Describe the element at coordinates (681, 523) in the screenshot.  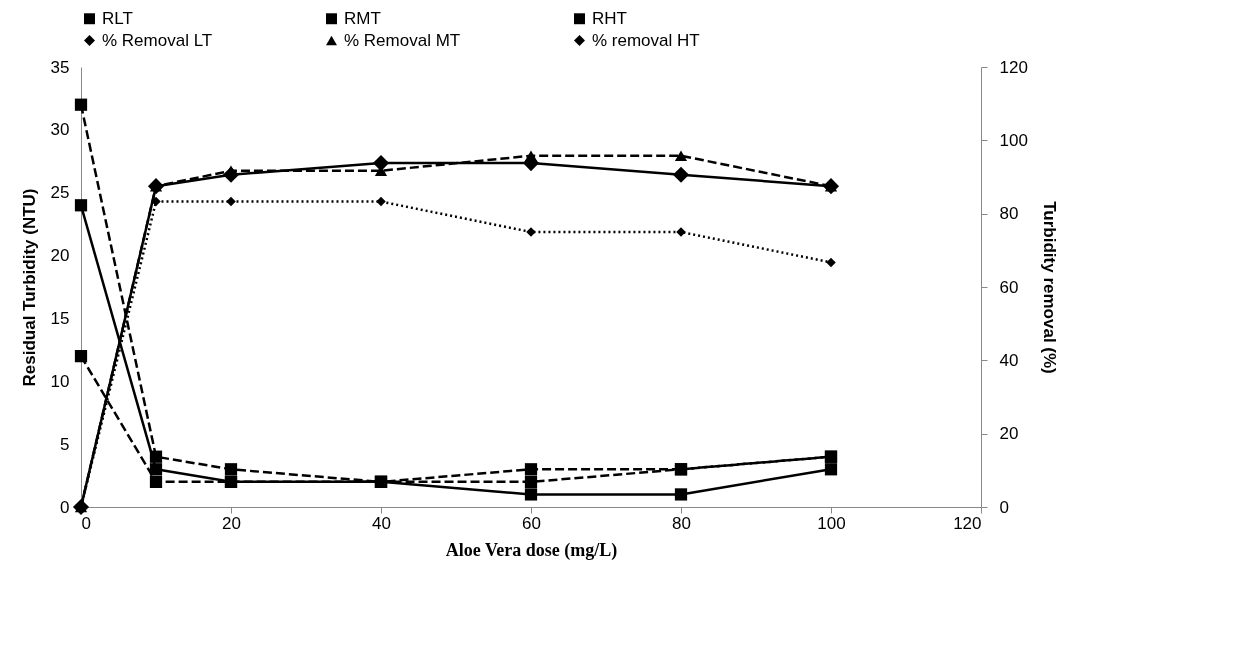
I see `x-tick-label: 80` at that location.